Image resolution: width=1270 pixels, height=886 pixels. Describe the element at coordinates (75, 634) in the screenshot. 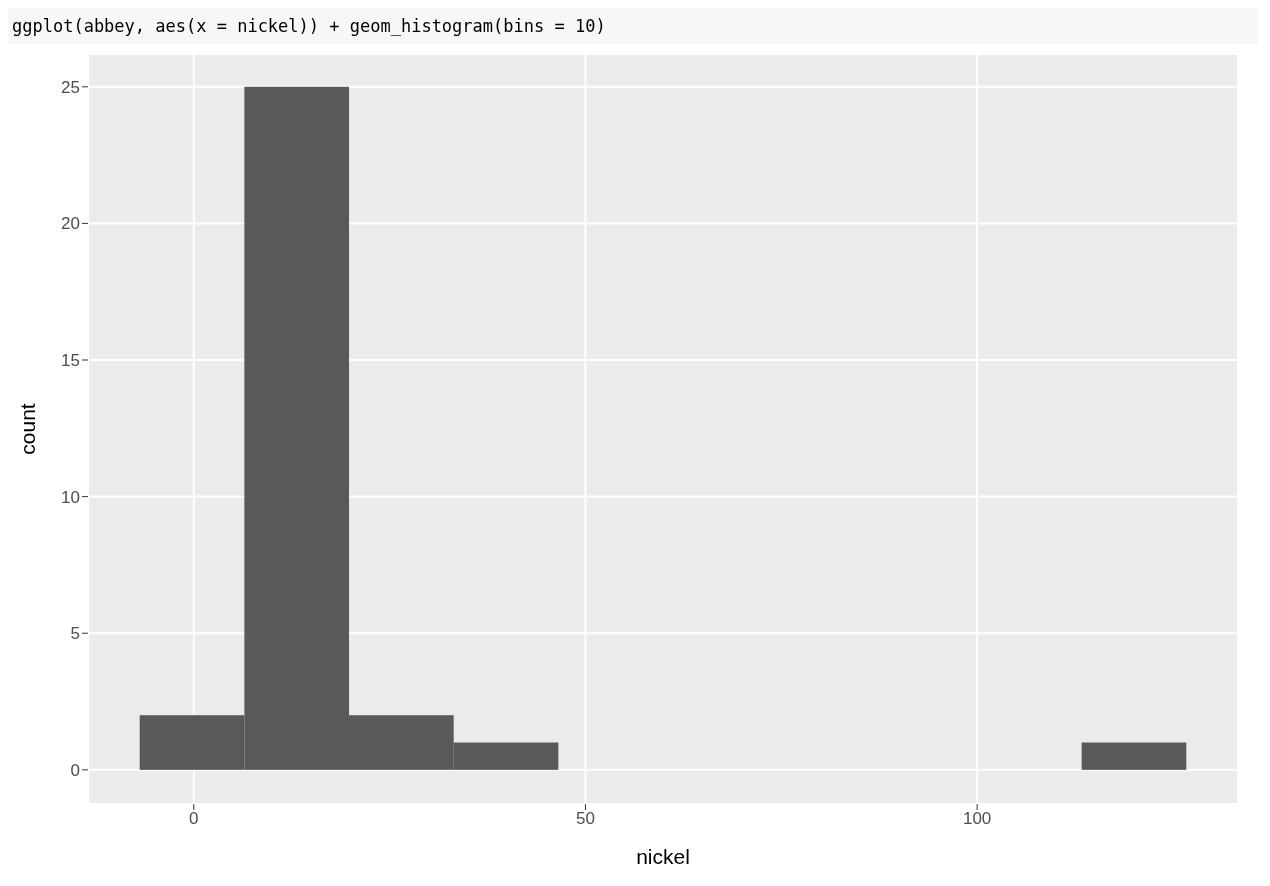

I see `y-tick-label: 5` at that location.